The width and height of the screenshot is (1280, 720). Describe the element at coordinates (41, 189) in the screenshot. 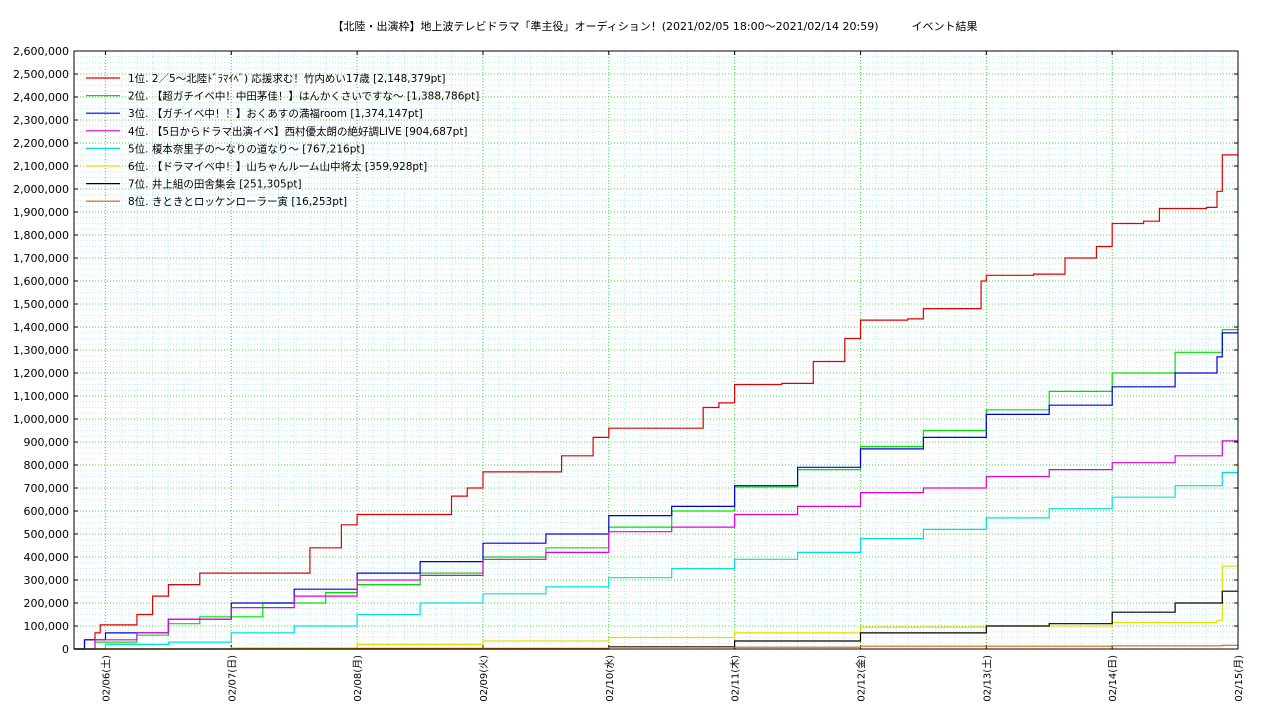

I see `y-tick-label: 2,000,000` at that location.